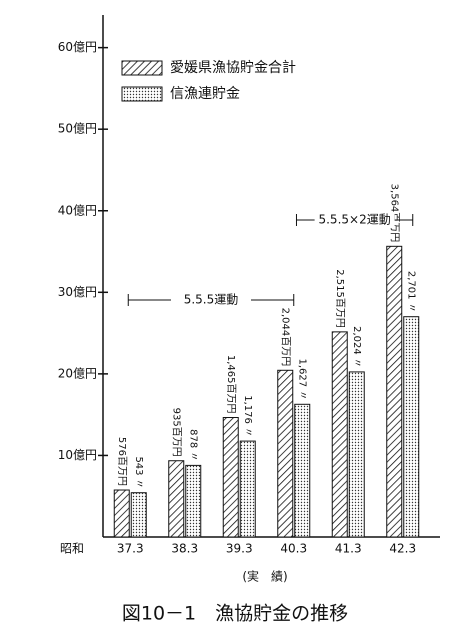 The height and width of the screenshot is (640, 471). I want to click on y-tick-label: 10億円, so click(77, 455).